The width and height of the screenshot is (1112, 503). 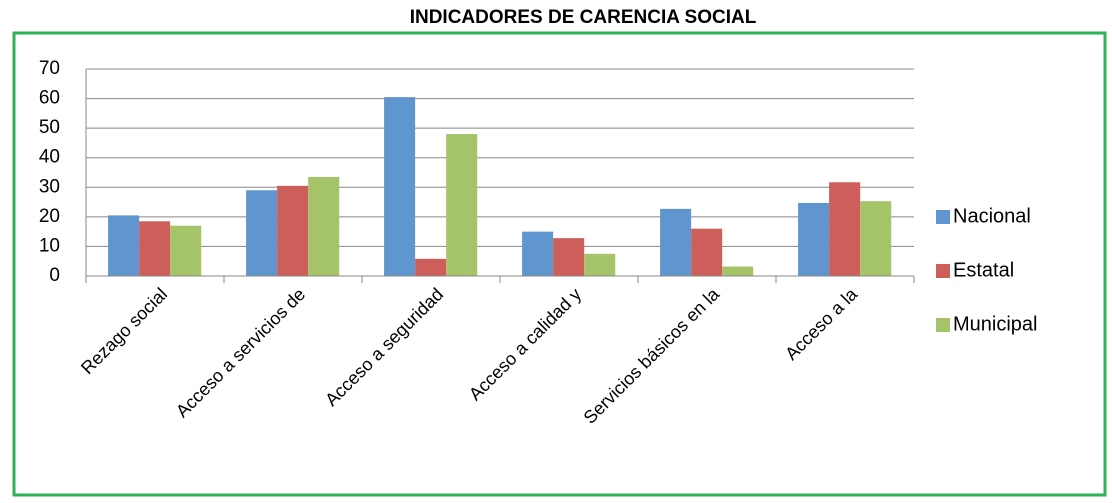 What do you see at coordinates (995, 324) in the screenshot?
I see `legend-label: Municipal` at bounding box center [995, 324].